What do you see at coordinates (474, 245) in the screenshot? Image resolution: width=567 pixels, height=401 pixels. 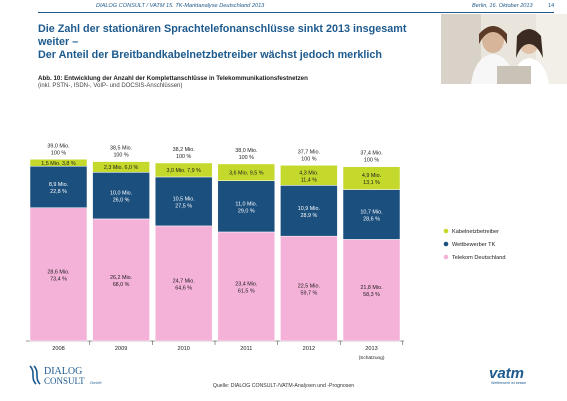 I see `legend-label: Wettbewerber TK` at bounding box center [474, 245].